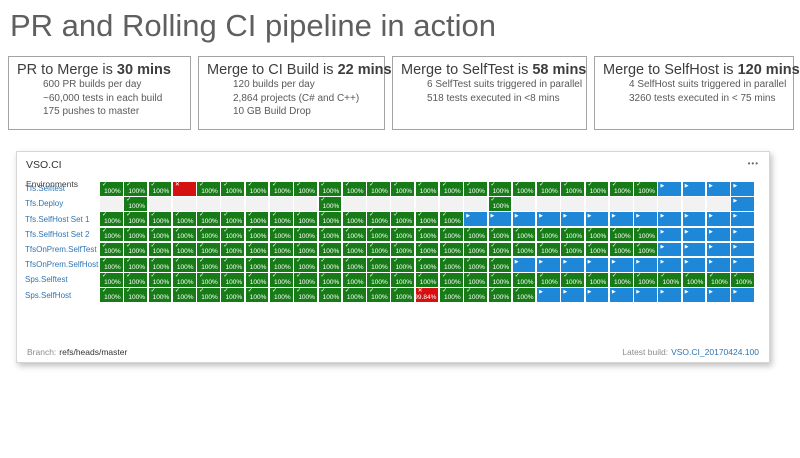 The image size is (800, 458). What do you see at coordinates (62, 265) in the screenshot?
I see `env-label-link: TfsOnPrem.SelfHost` at bounding box center [62, 265].